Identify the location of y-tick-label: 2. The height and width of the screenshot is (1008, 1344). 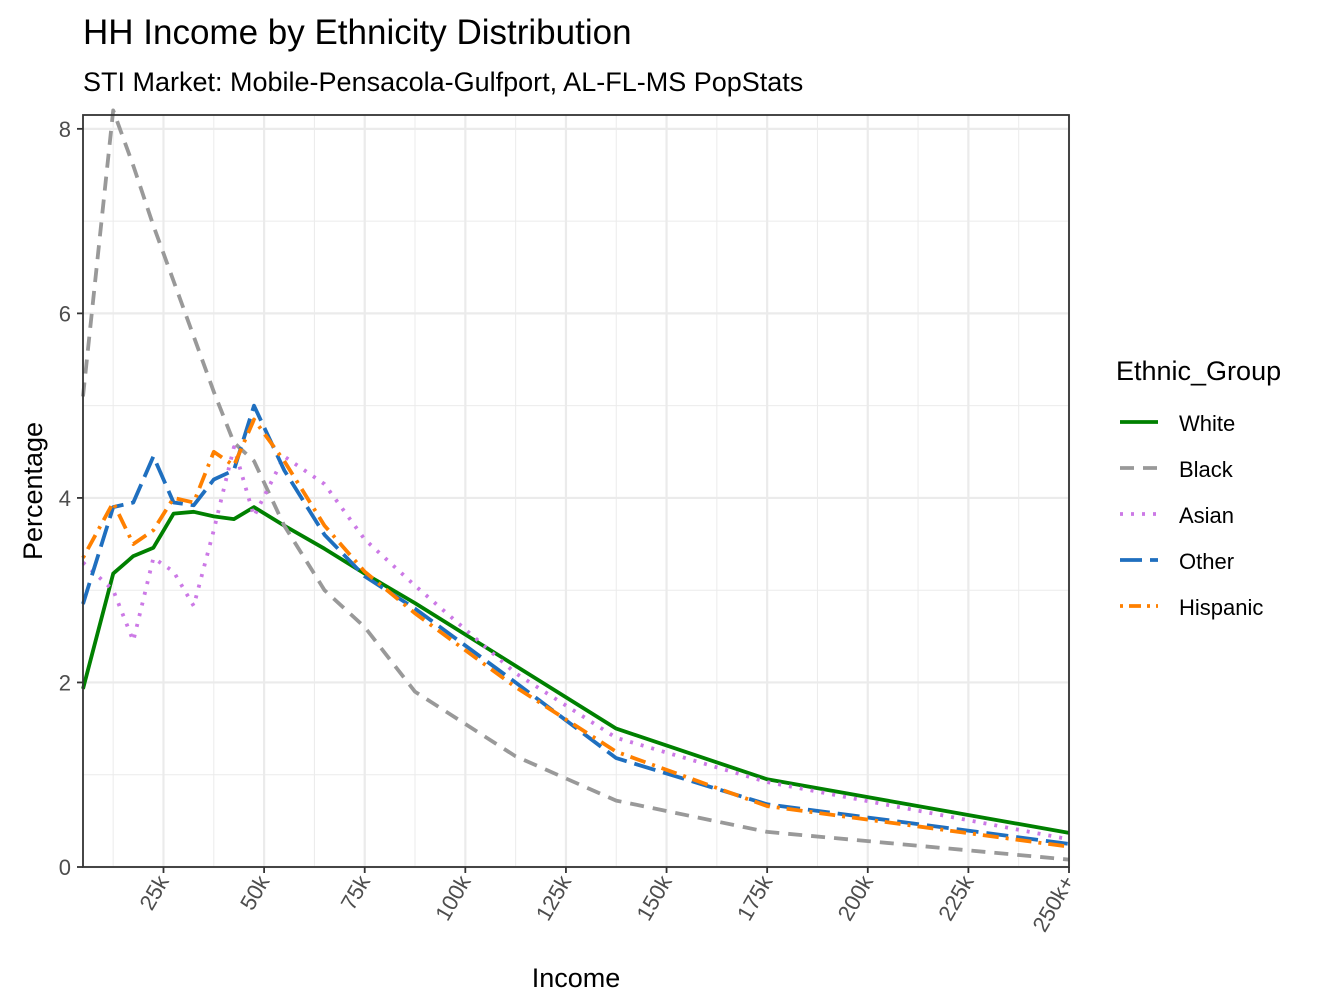
(65, 682).